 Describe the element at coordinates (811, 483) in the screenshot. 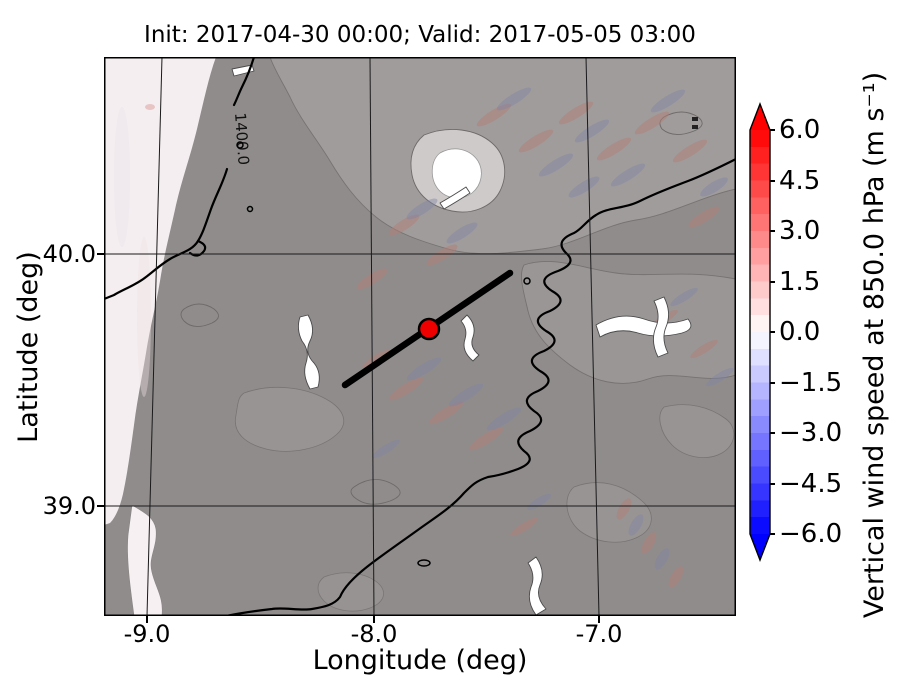

I see `colorbar-tick-label: −4.5` at that location.